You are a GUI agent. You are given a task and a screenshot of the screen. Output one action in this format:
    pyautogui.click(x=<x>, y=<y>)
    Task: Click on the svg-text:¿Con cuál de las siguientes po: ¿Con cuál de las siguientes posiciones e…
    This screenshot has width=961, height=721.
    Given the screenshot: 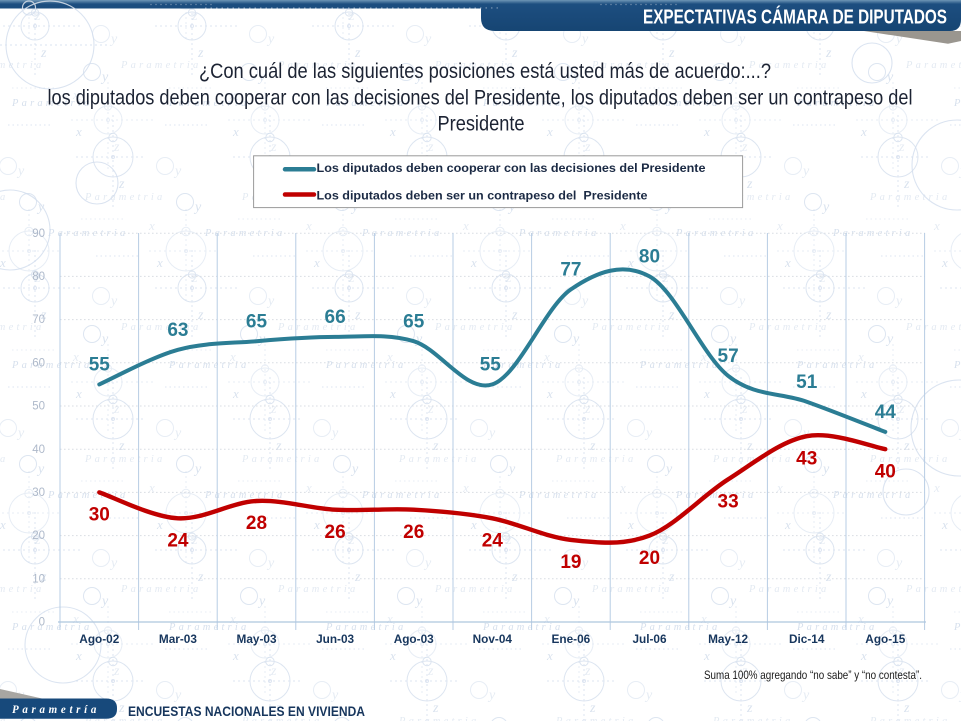 What is the action you would take?
    pyautogui.click(x=485, y=71)
    